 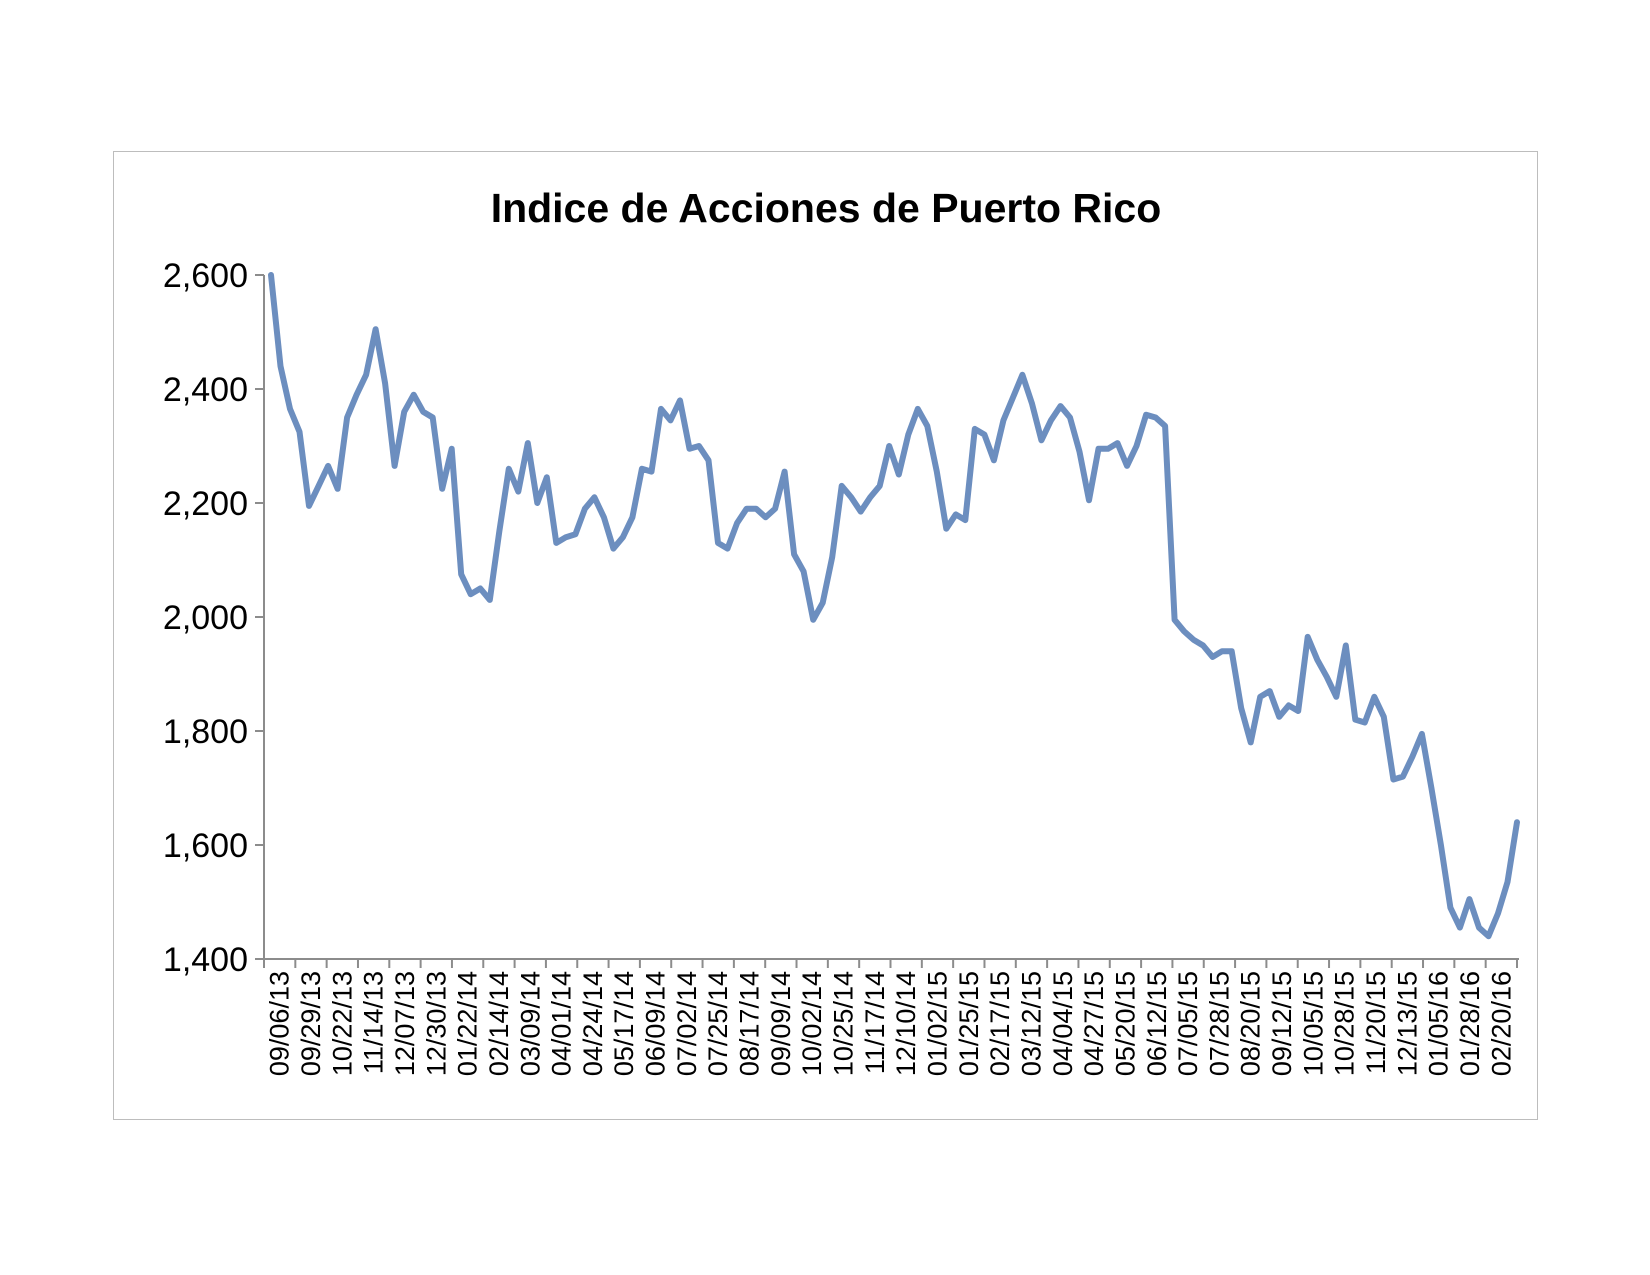 What do you see at coordinates (1251, 1023) in the screenshot?
I see `x-tick-label: 08/20/15` at bounding box center [1251, 1023].